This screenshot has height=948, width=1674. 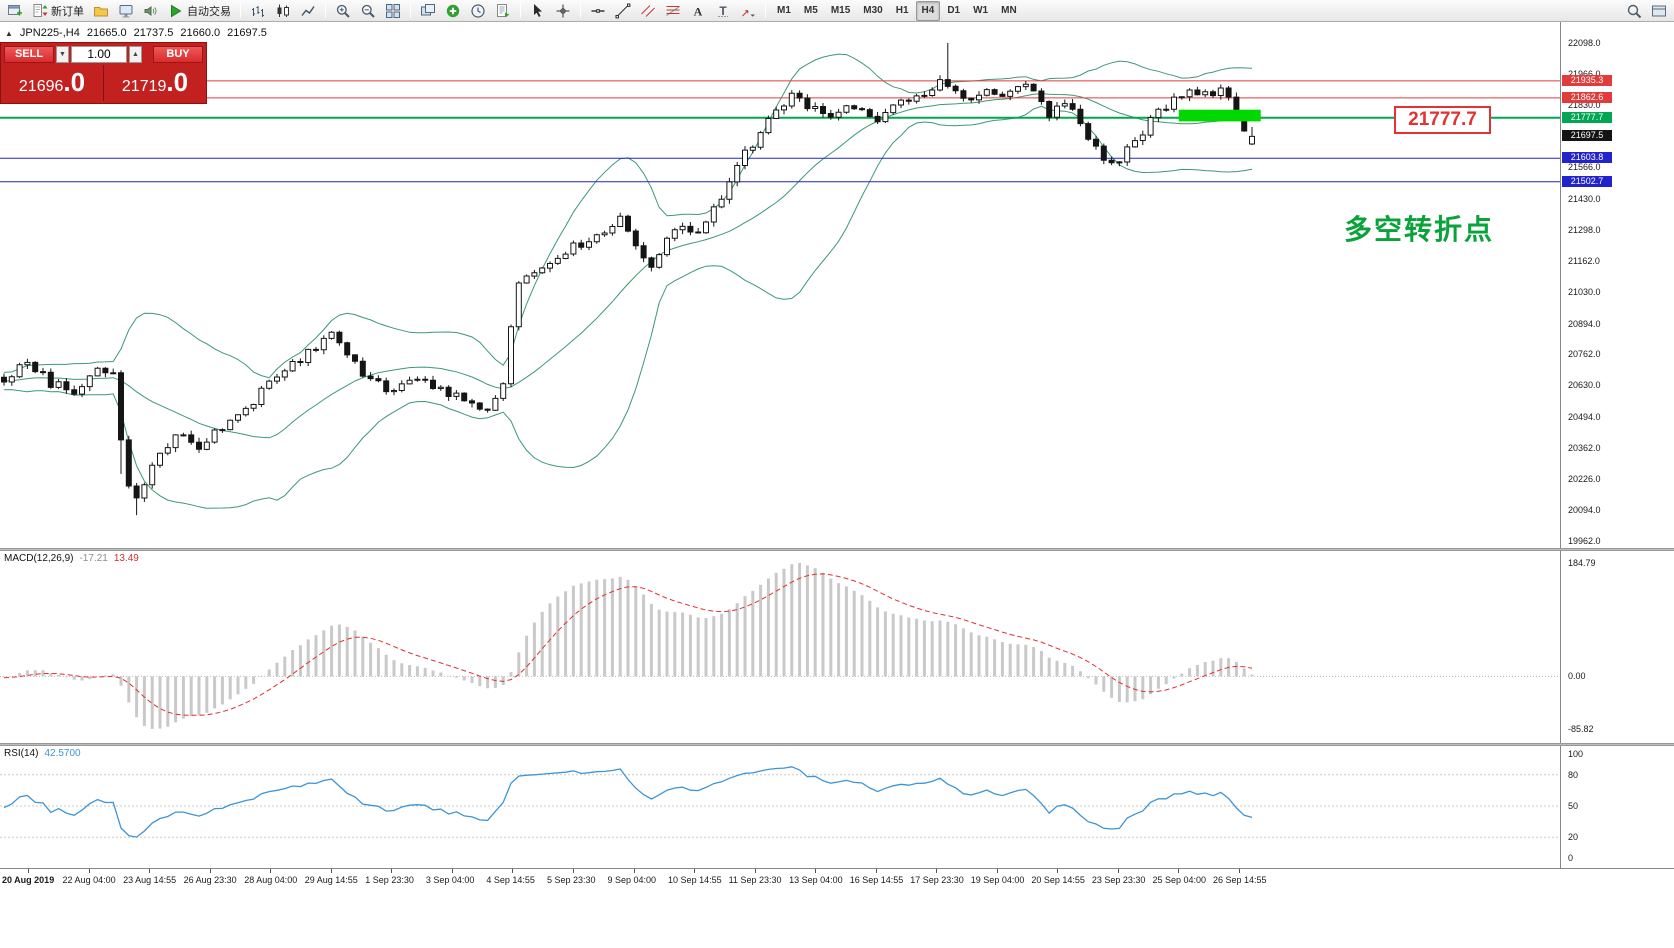 What do you see at coordinates (1617, 807) in the screenshot?
I see `rsi-axis: 100 80 50 20 0` at bounding box center [1617, 807].